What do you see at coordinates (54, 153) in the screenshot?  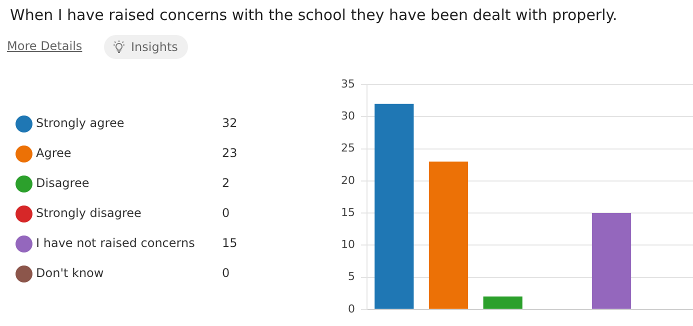 I see `legend-label: Agree` at bounding box center [54, 153].